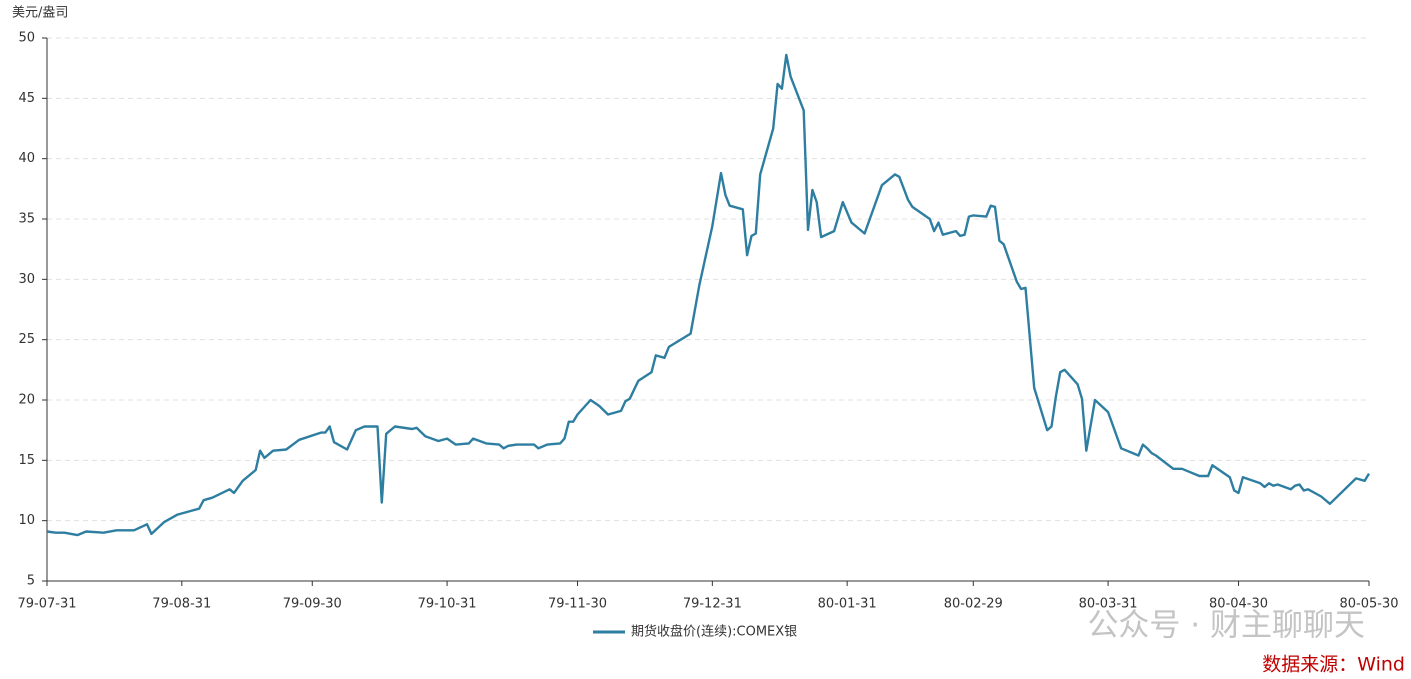 The image size is (1411, 679). I want to click on x-tick-label: 79-07-31, so click(46, 604).